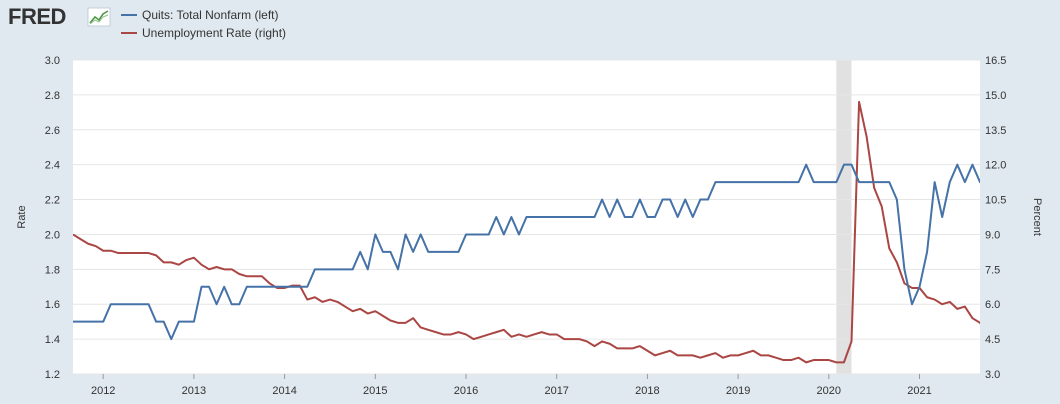  I want to click on right-axis-ticks: 3.0 4.5 6.0 7.5 9.0 10.5 12.0 13.5 15.0 16.5, so click(995, 218).